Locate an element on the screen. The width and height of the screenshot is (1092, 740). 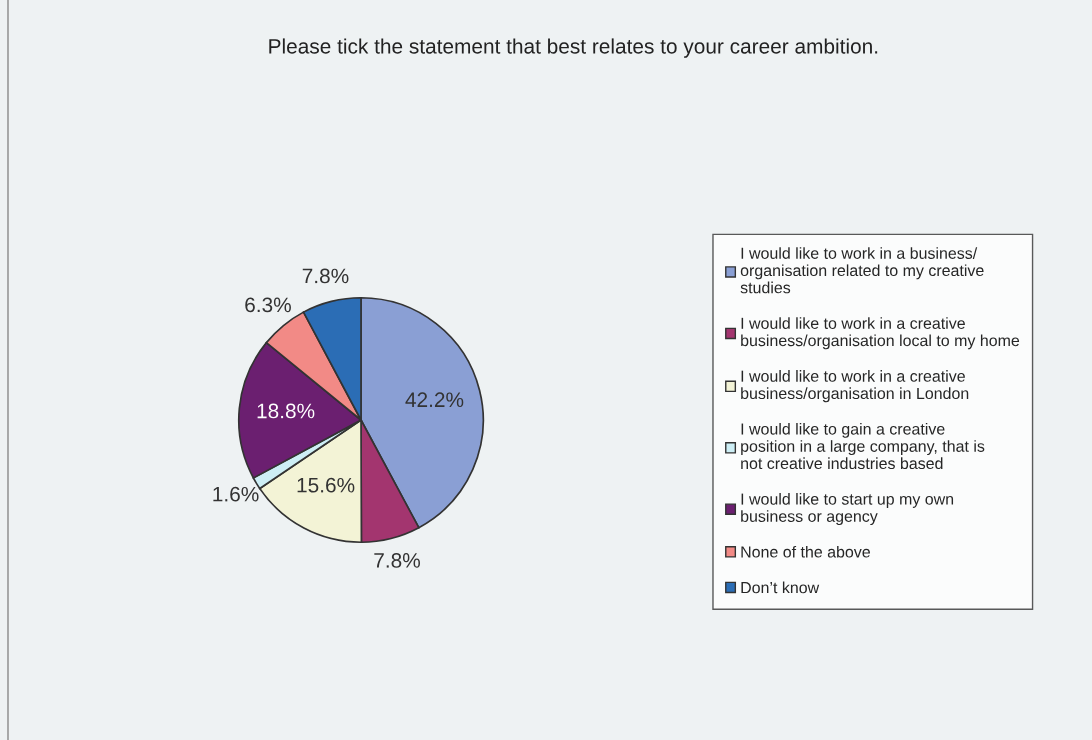
legend-label: I would like to start up my own business or agency is located at coordinates (847, 509).